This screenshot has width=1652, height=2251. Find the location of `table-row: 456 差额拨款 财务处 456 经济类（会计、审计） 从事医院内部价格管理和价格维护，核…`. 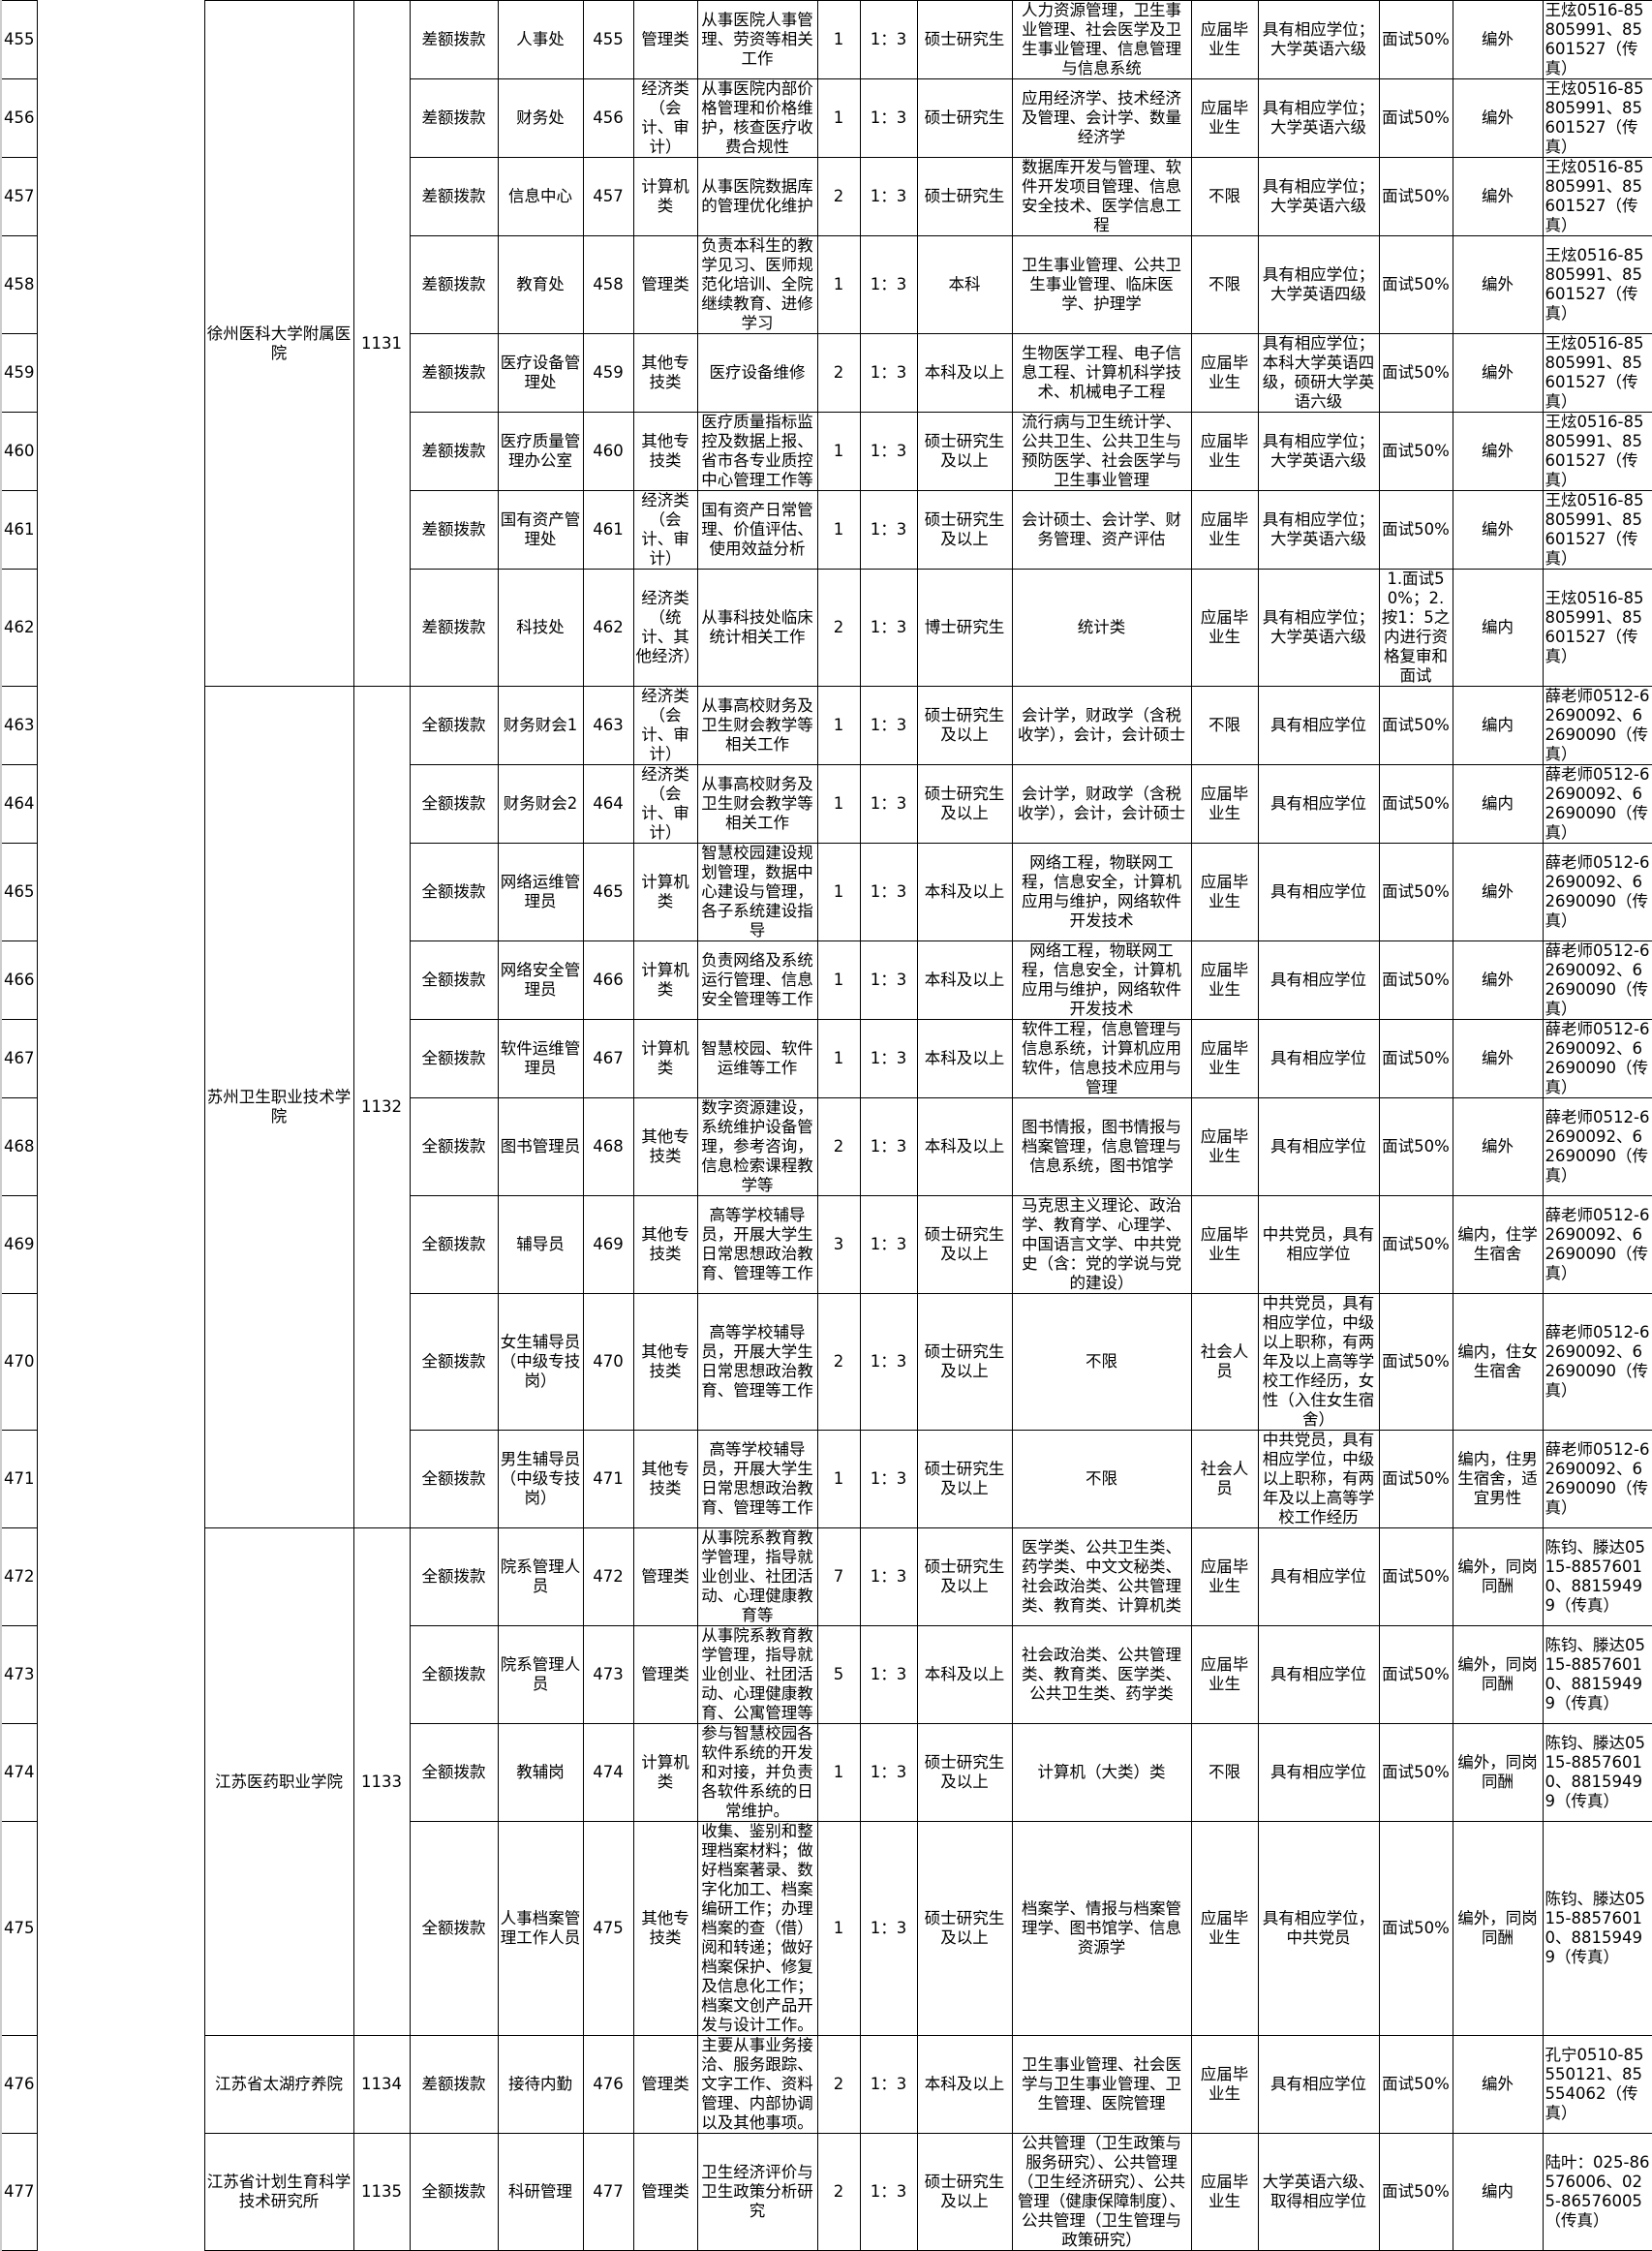

table-row: 456 差额拨款 财务处 456 经济类（会计、审计） 从事医院内部价格管理和价格维护，核… is located at coordinates (826, 118).